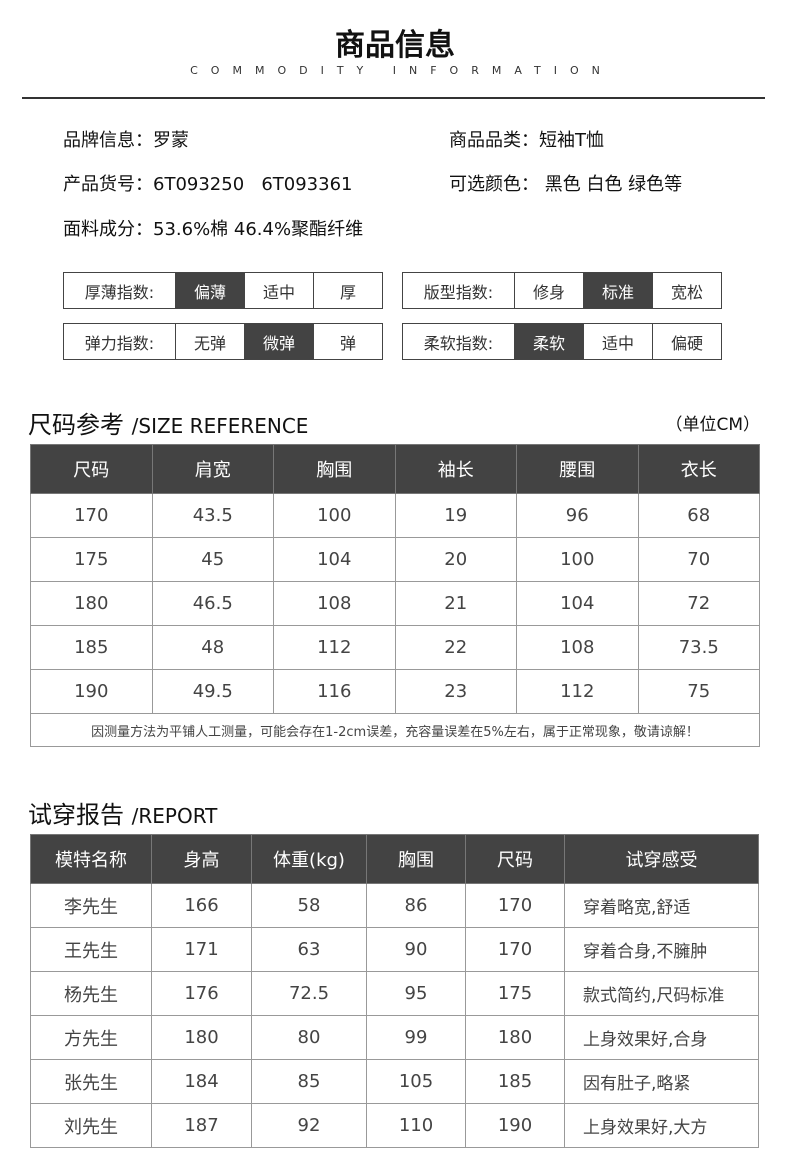 This screenshot has width=790, height=1172. I want to click on index-option: 弹, so click(347, 341).